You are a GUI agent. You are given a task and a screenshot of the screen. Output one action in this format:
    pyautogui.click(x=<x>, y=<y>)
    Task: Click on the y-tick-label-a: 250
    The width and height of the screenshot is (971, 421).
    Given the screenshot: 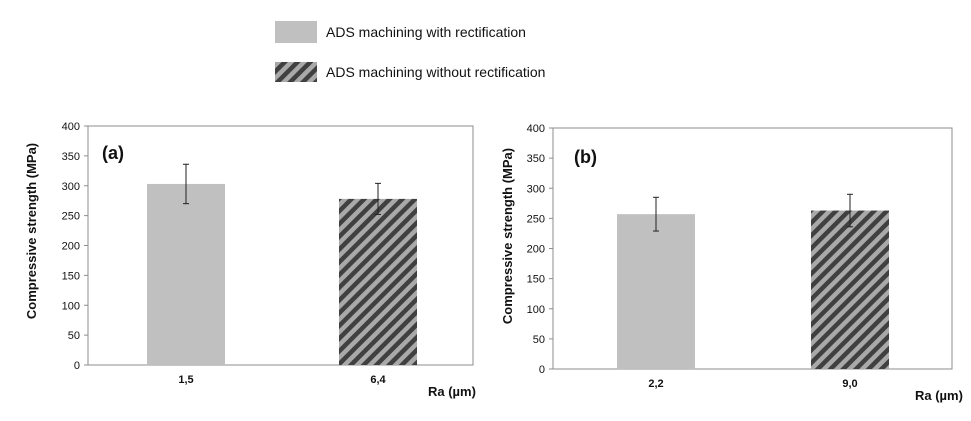 What is the action you would take?
    pyautogui.click(x=71, y=217)
    